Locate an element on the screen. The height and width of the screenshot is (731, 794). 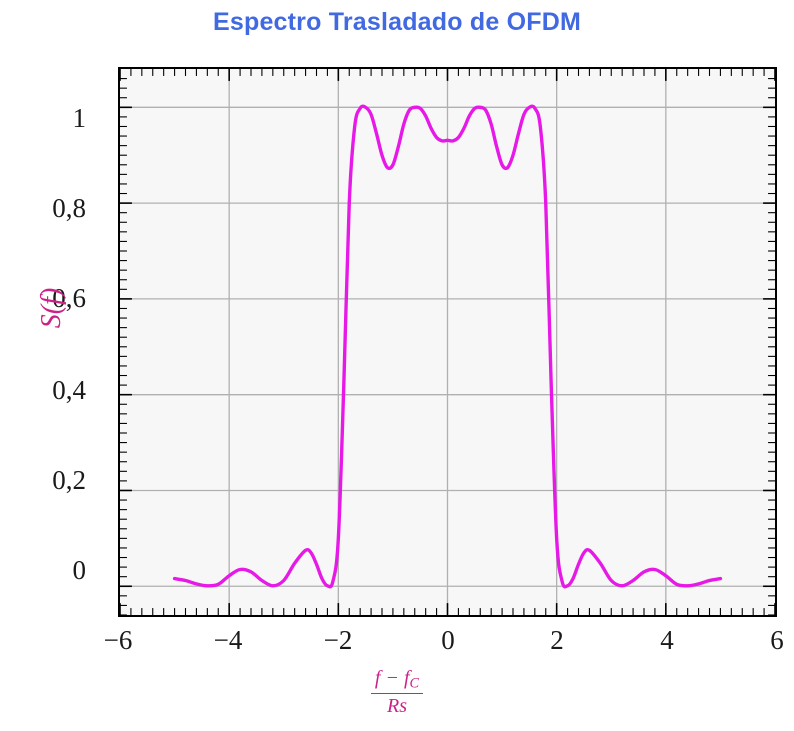
x-tick-label-2: 2 is located at coordinates (557, 640).